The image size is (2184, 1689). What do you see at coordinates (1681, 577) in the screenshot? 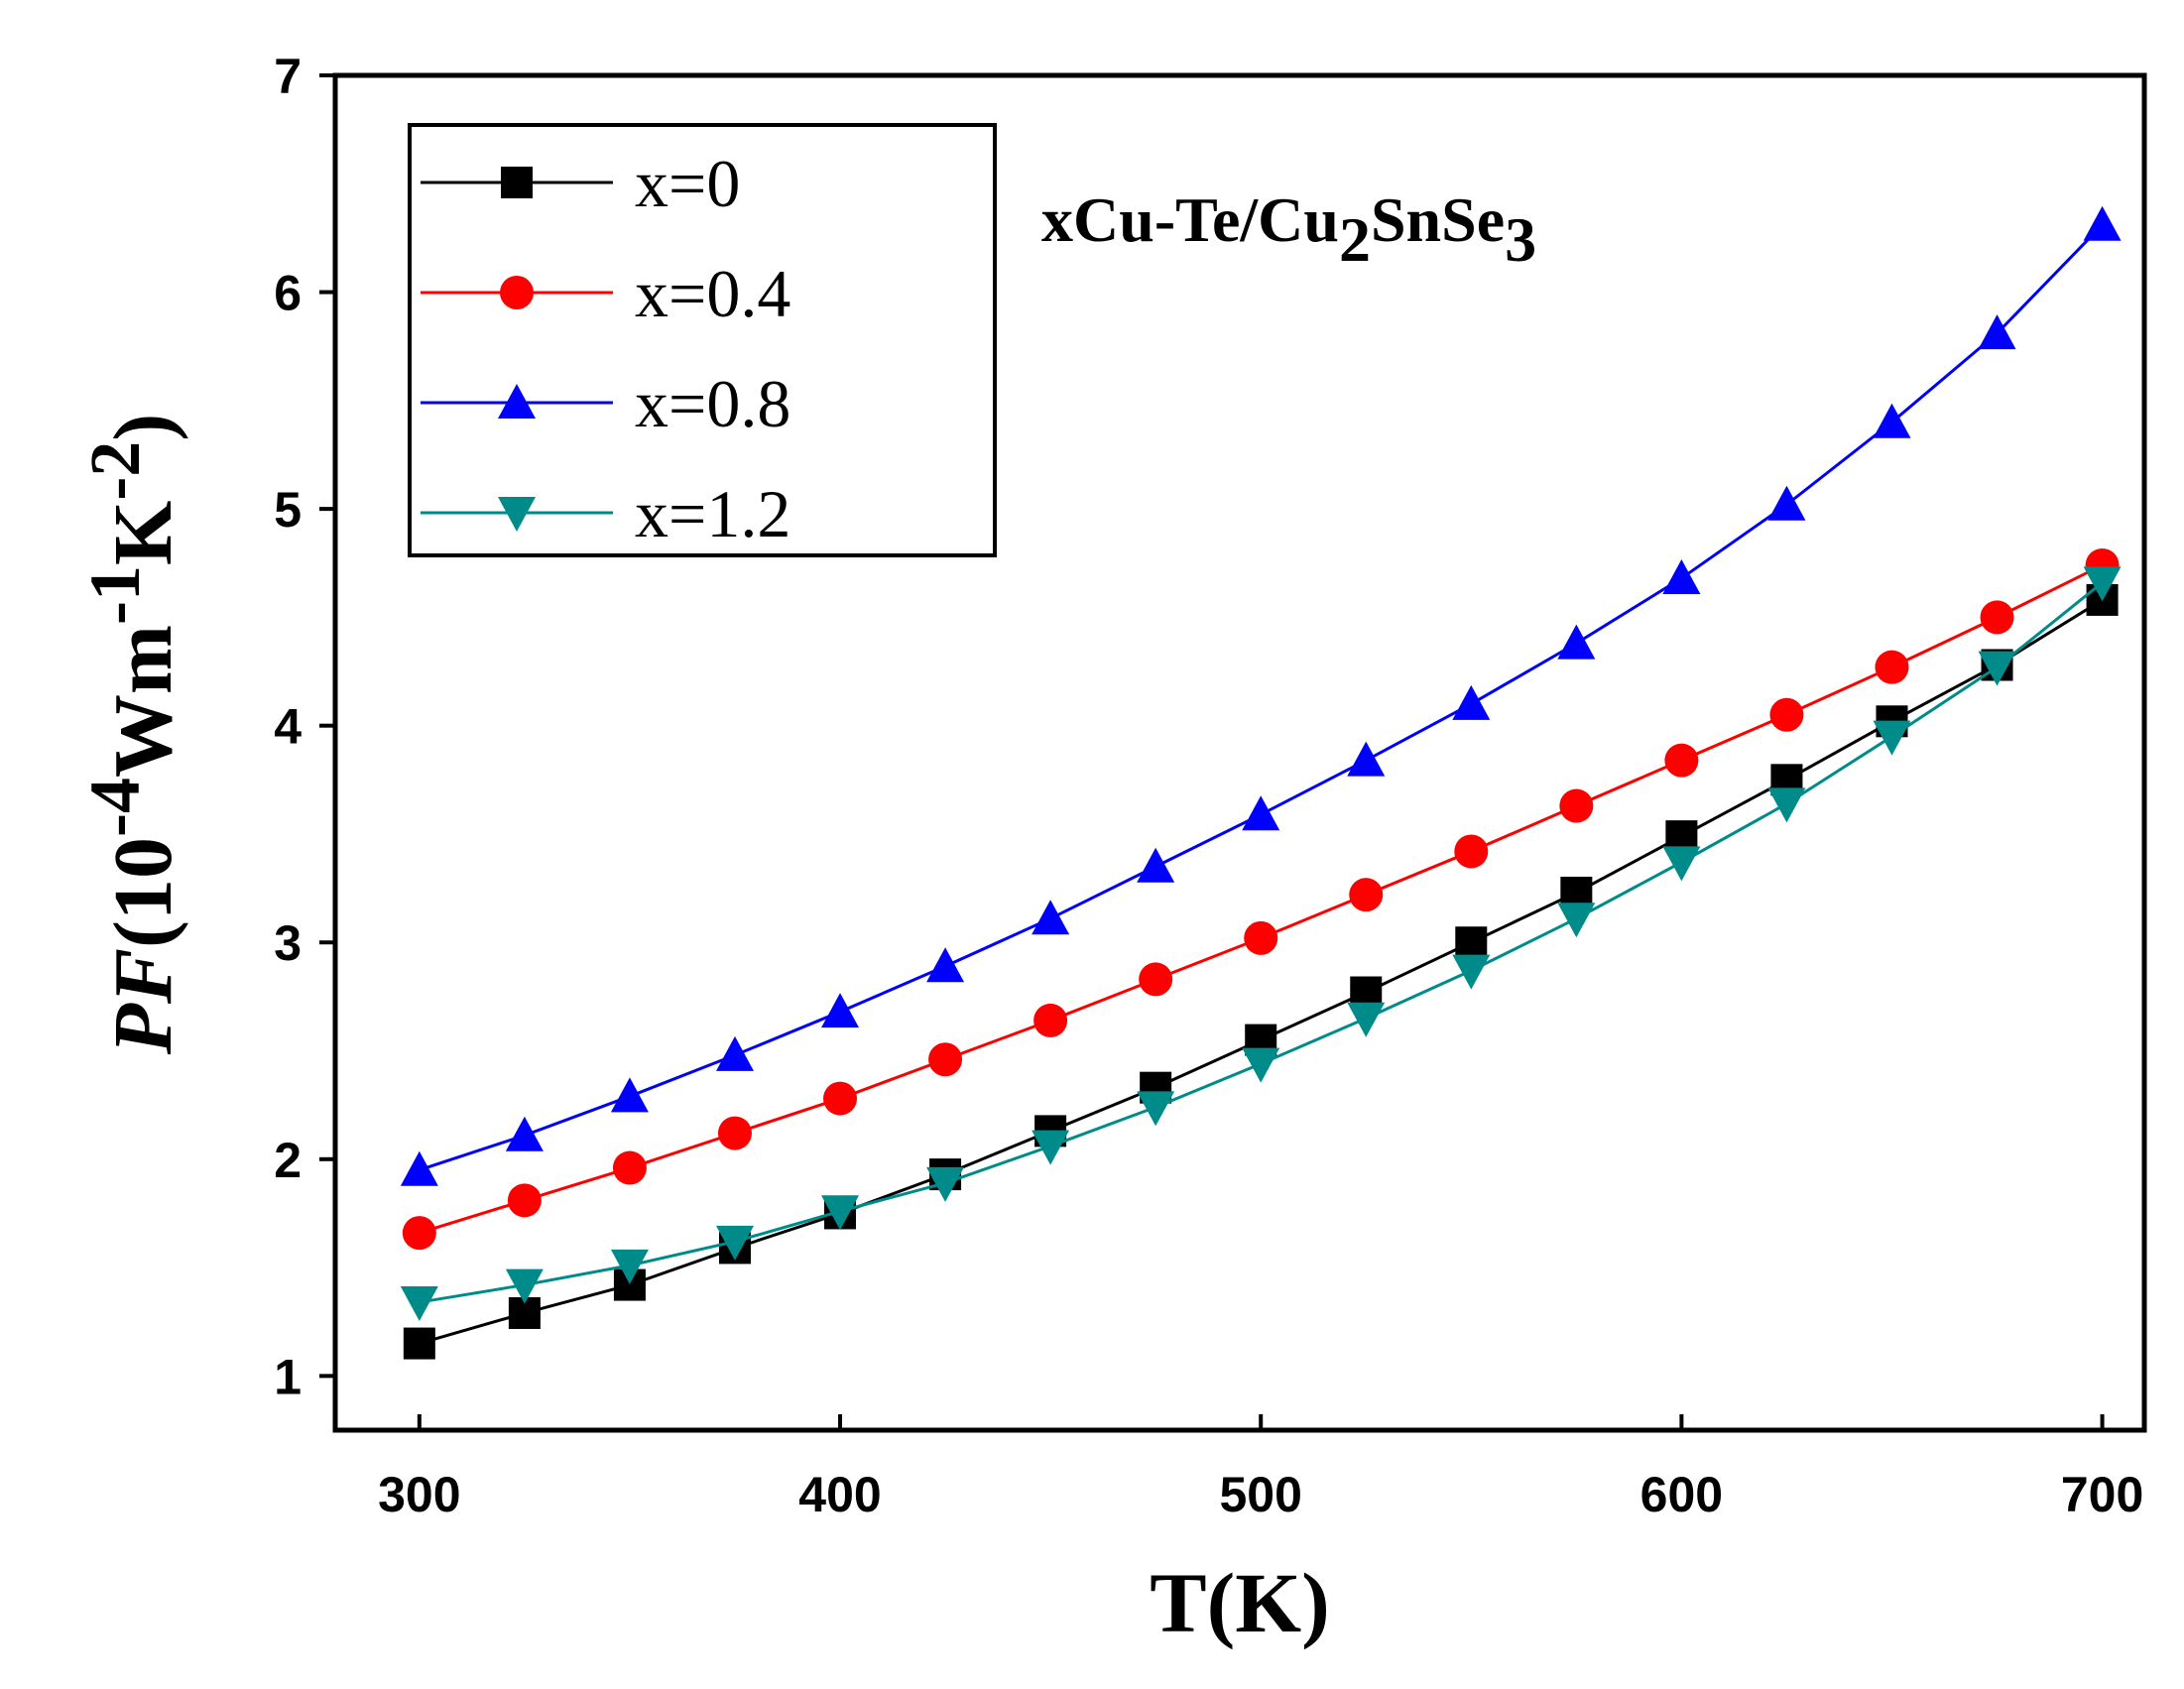
I see `data-point-x=0.8-600` at bounding box center [1681, 577].